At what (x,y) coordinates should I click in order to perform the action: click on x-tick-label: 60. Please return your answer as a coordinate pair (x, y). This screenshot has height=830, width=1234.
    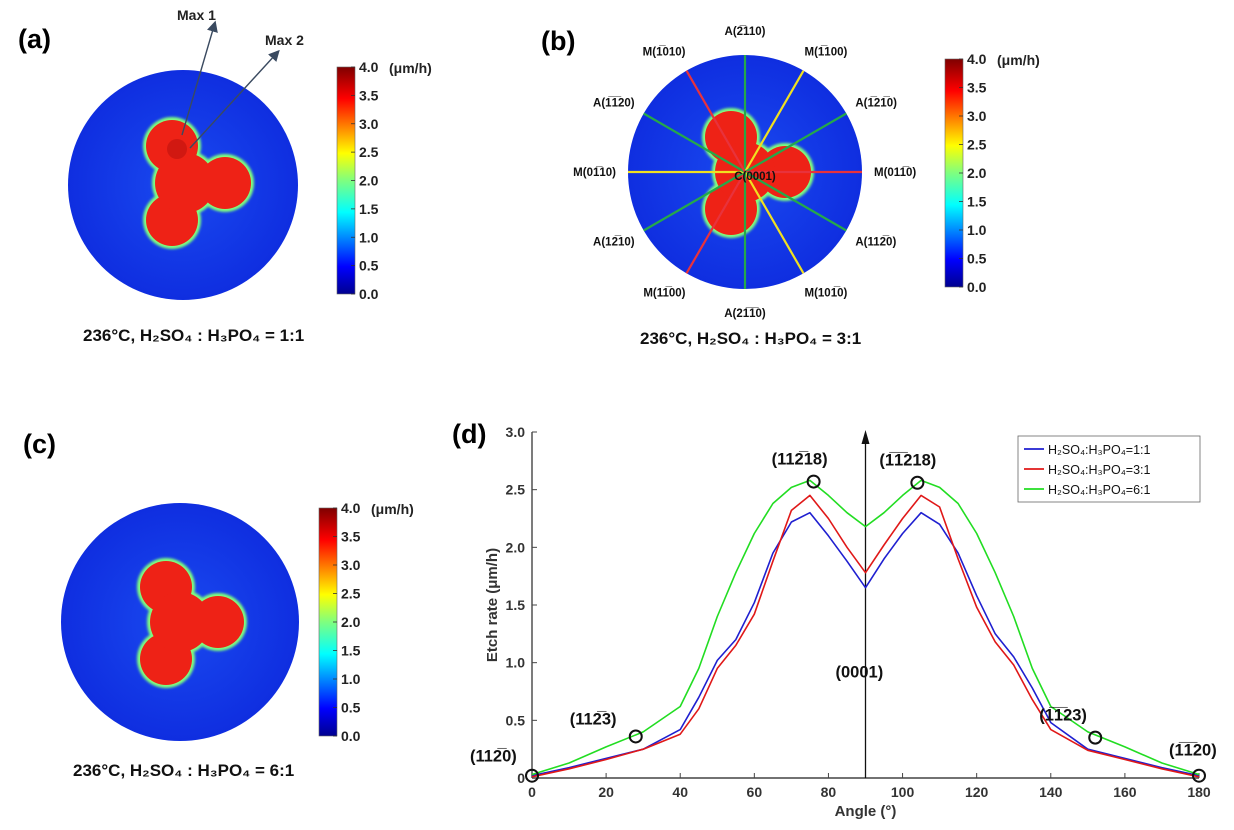
    Looking at the image, I should click on (755, 792).